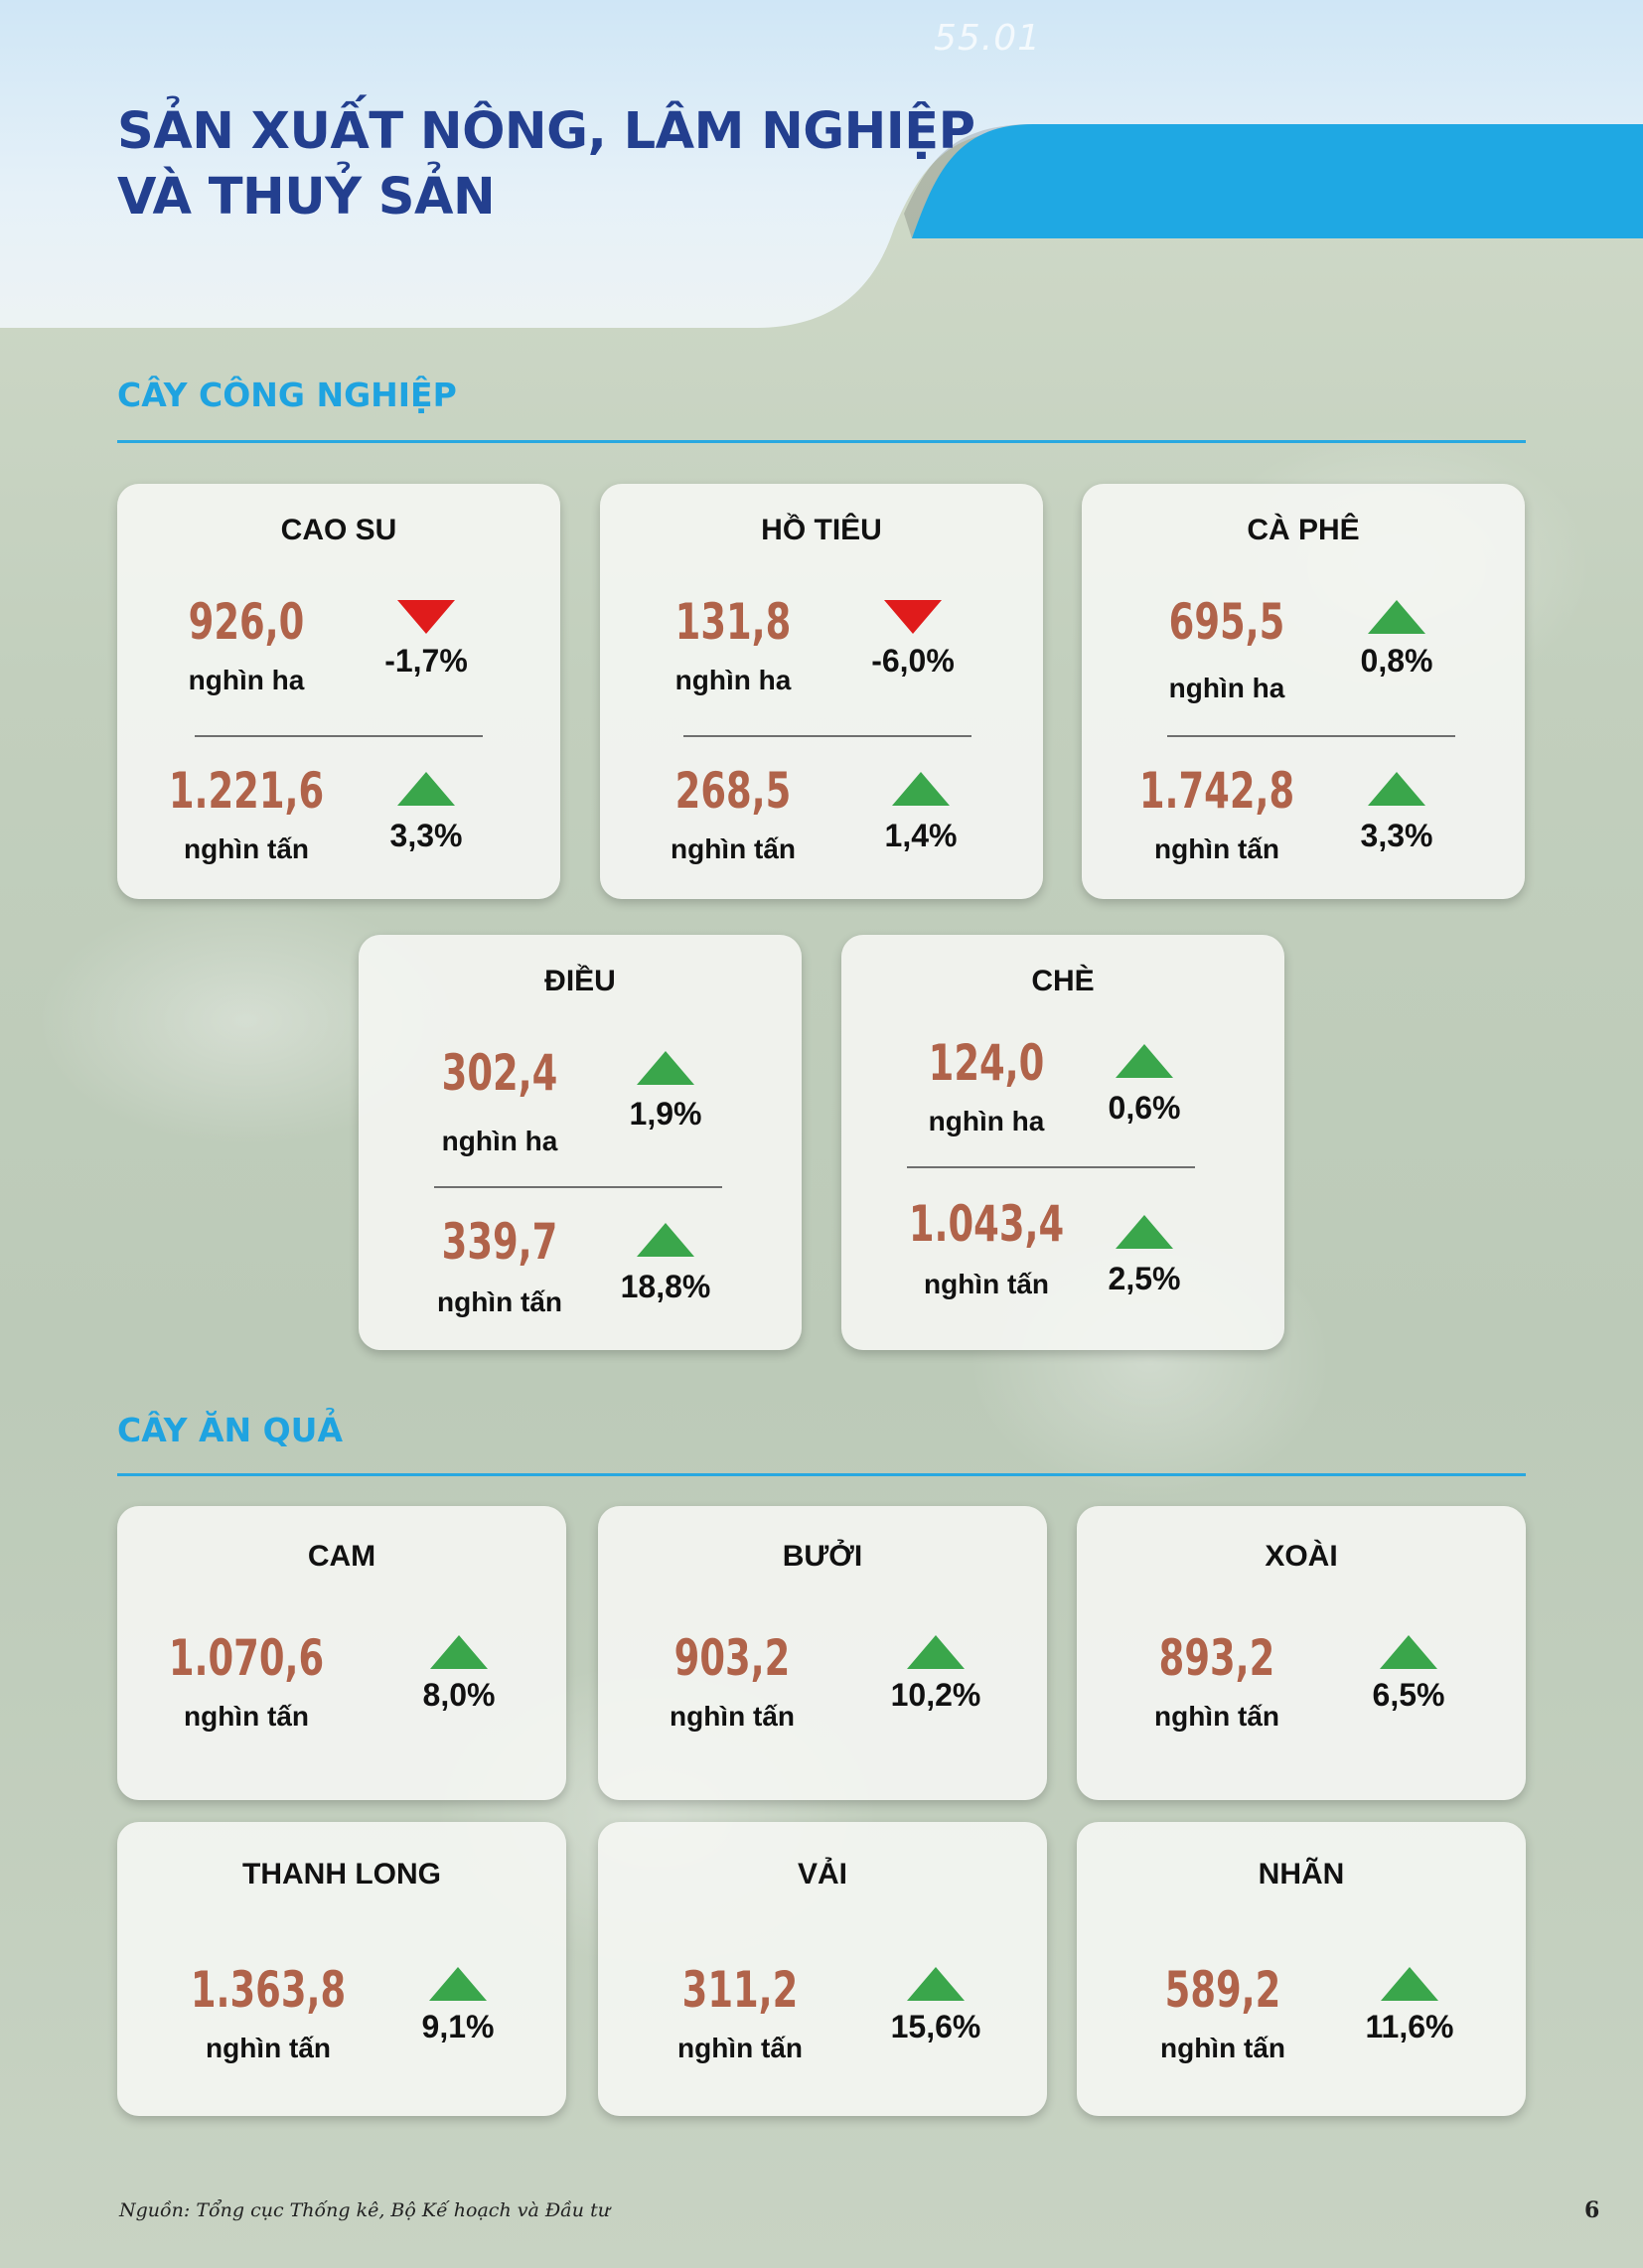 The image size is (1643, 2268). What do you see at coordinates (986, 1063) in the screenshot?
I see `area-value: 124,0` at bounding box center [986, 1063].